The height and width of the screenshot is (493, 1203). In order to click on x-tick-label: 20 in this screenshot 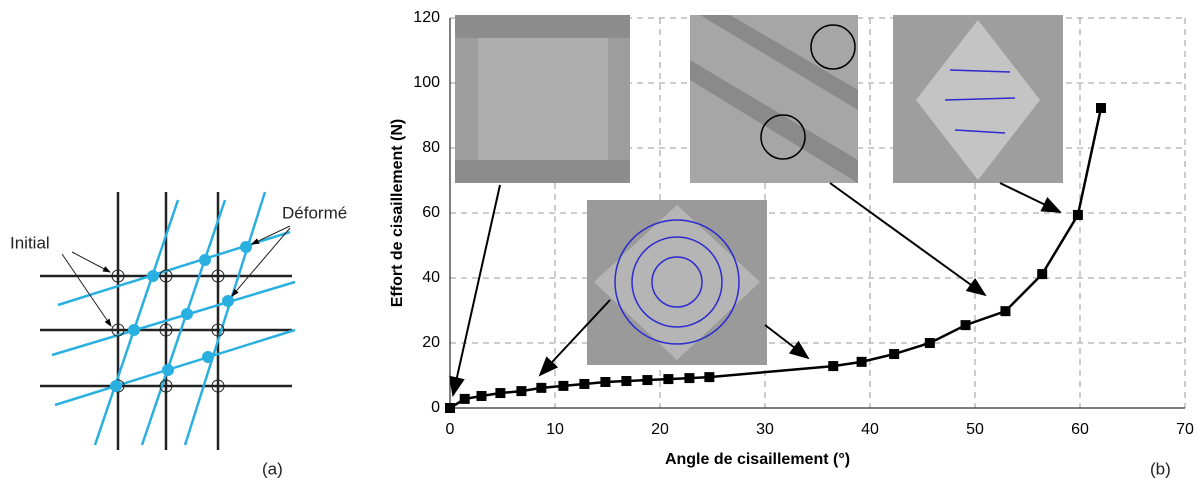, I will do `click(660, 429)`.